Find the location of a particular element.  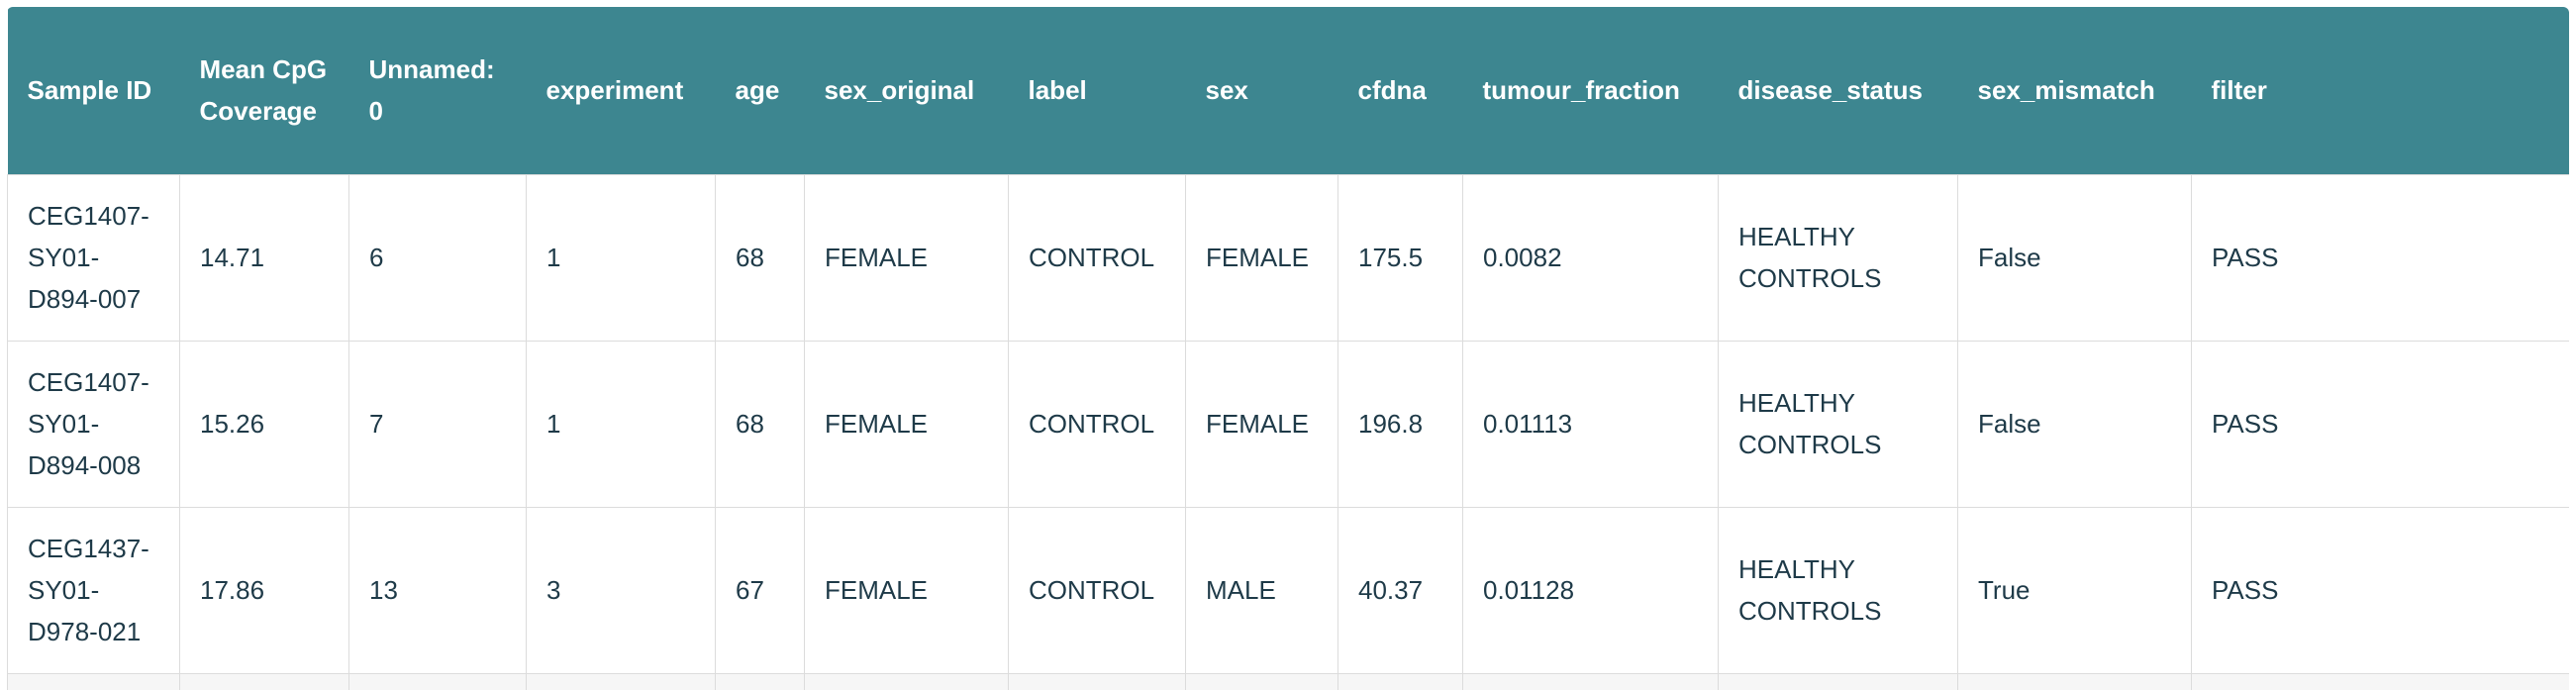

table-cell: 0.0082 is located at coordinates (1591, 258).